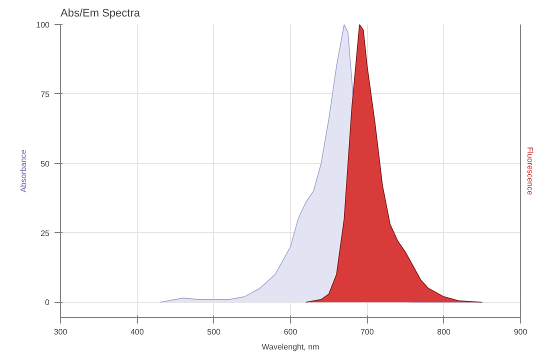  What do you see at coordinates (214, 332) in the screenshot?
I see `x-tick-label: 500` at bounding box center [214, 332].